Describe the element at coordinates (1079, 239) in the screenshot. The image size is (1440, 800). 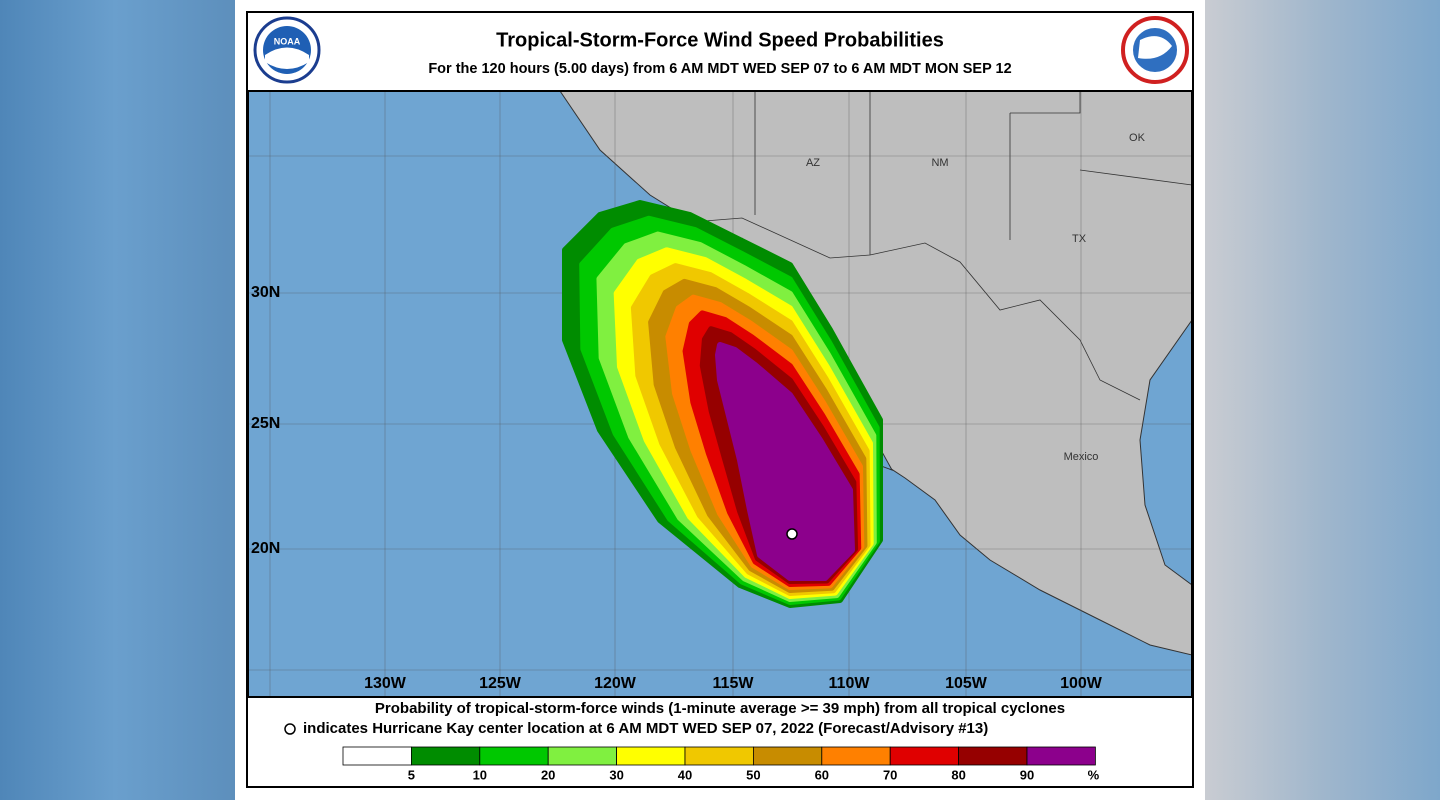
I see `place-label: TX` at that location.